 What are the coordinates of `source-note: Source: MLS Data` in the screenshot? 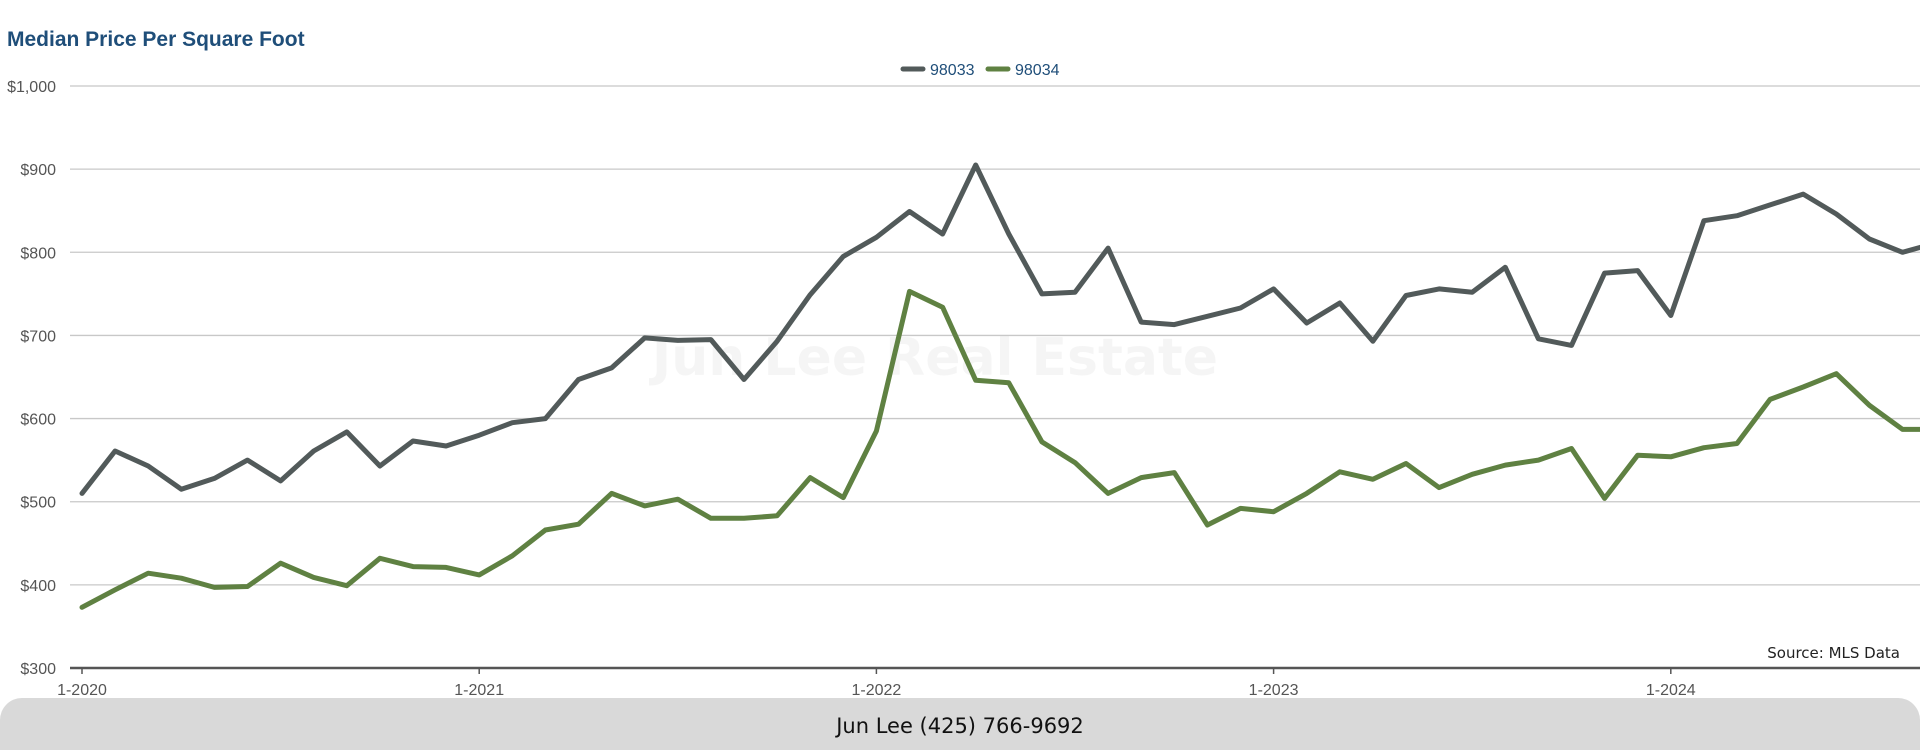 It's located at (1833, 653).